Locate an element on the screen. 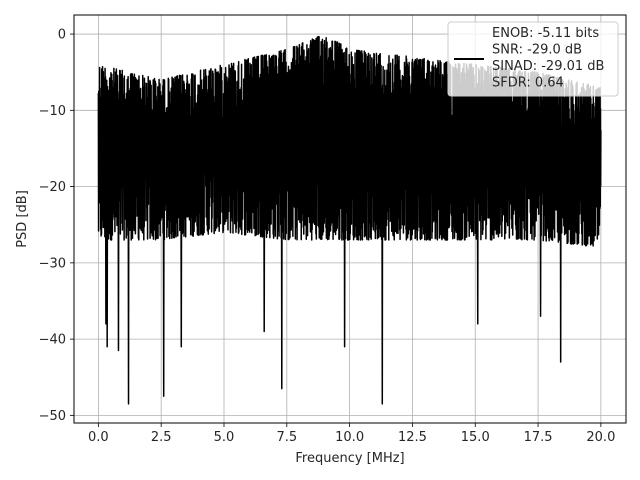 The height and width of the screenshot is (480, 640). y-tick-label: −10 is located at coordinates (52, 111).